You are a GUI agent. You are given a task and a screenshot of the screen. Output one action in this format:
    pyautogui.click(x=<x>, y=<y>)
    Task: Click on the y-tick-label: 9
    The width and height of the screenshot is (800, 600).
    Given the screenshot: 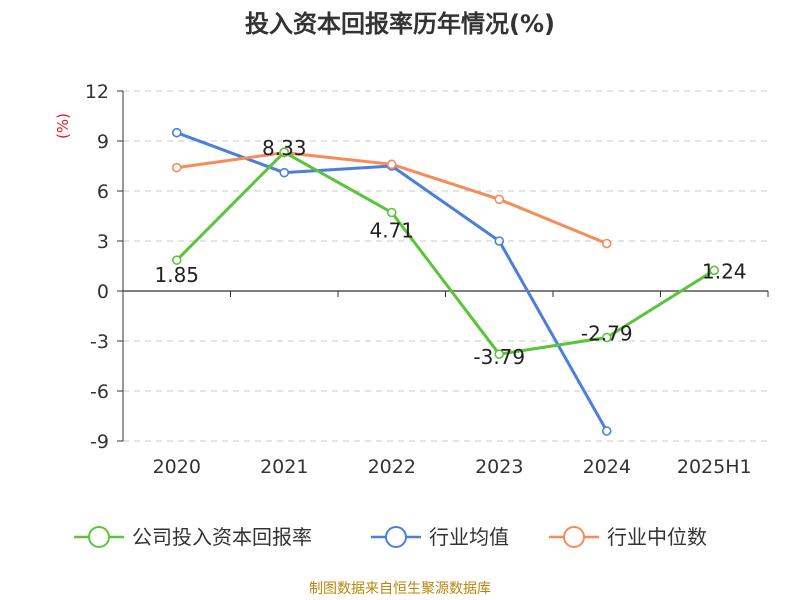 What is the action you would take?
    pyautogui.click(x=103, y=142)
    